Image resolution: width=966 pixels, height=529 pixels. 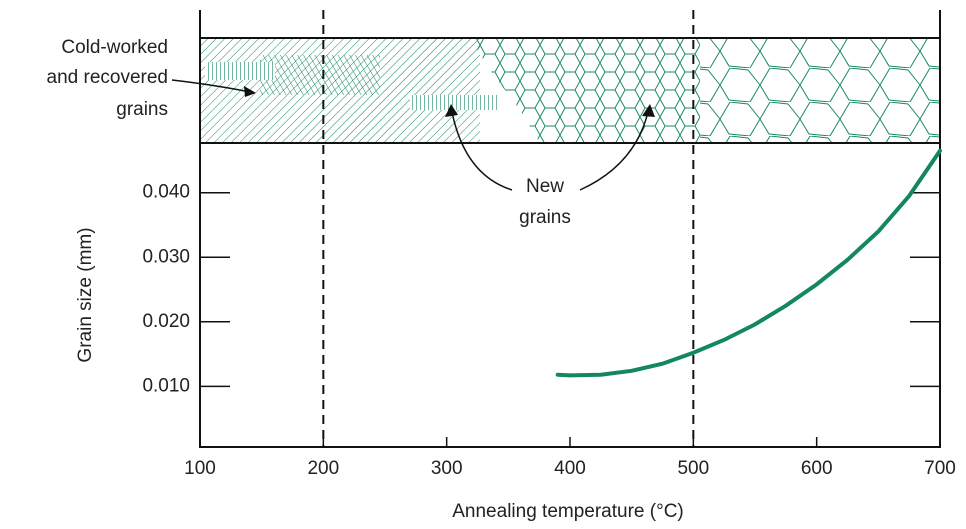 What do you see at coordinates (545, 186) in the screenshot?
I see `annotation: New` at bounding box center [545, 186].